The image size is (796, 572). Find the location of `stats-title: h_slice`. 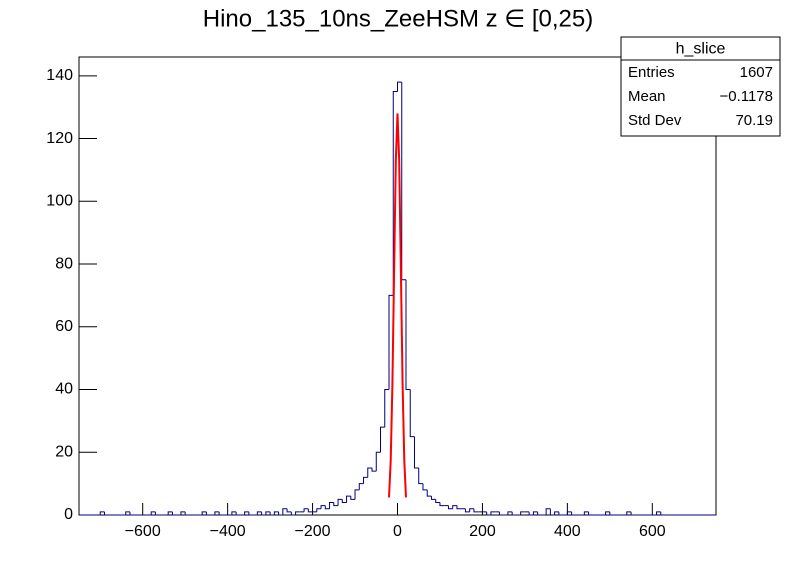

stats-title: h_slice is located at coordinates (701, 49).